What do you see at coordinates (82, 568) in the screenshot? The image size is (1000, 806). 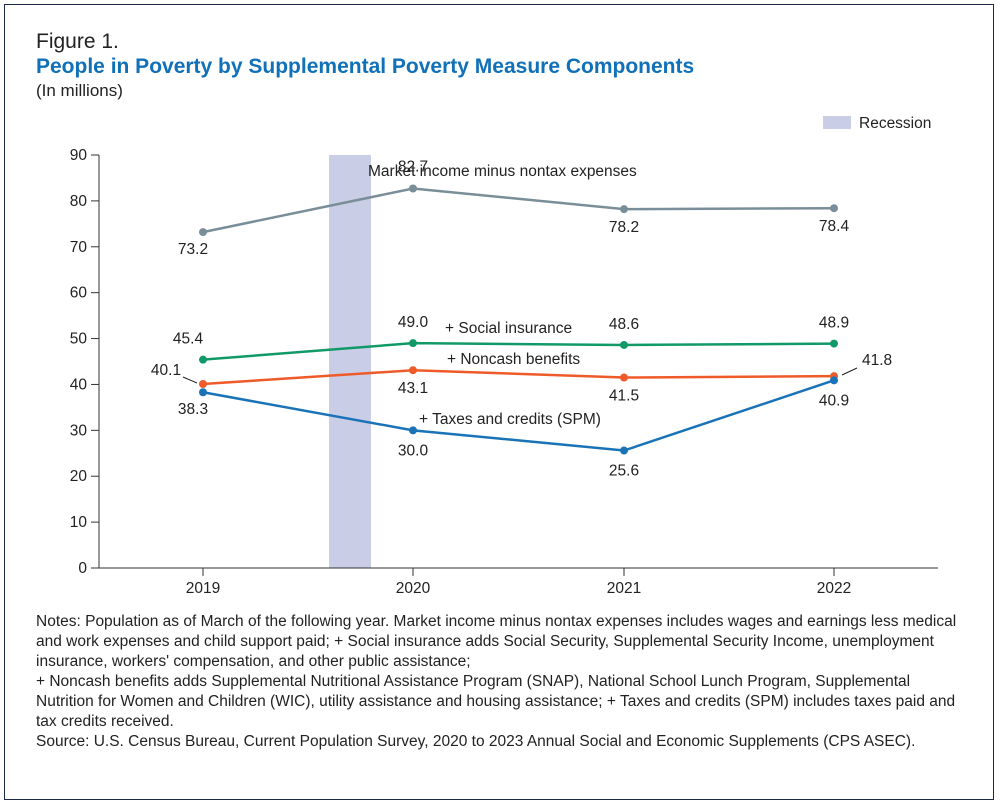 I see `y-tick-label: 0` at bounding box center [82, 568].